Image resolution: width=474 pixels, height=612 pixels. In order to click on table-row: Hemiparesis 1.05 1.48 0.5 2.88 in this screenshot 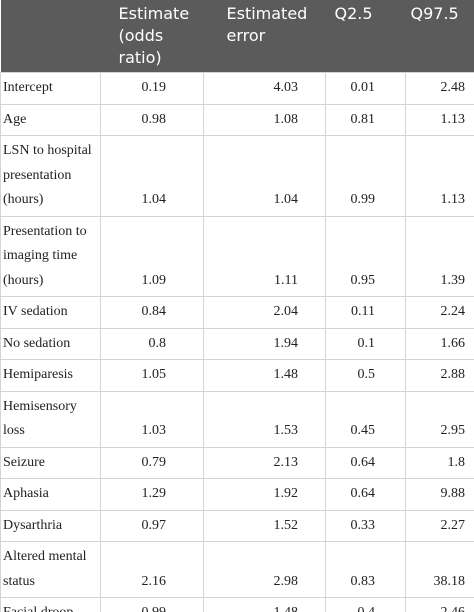, I will do `click(237, 375)`.